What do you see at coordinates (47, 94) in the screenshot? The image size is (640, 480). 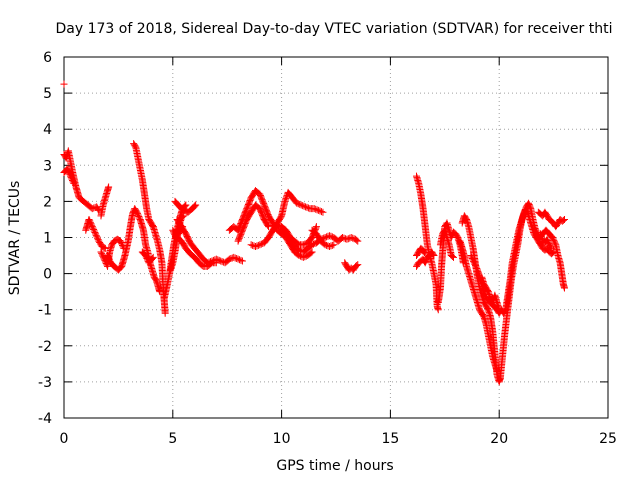 I see `y-tick-label: 5` at bounding box center [47, 94].